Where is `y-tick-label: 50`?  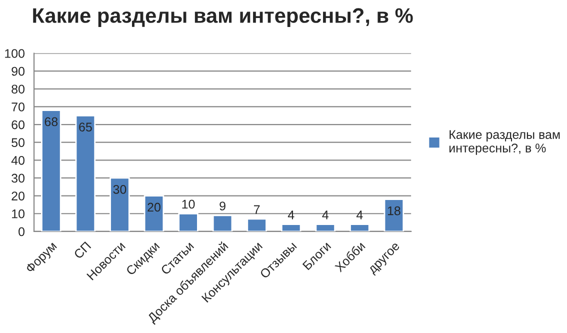 y-tick-label: 50 is located at coordinates (18, 143).